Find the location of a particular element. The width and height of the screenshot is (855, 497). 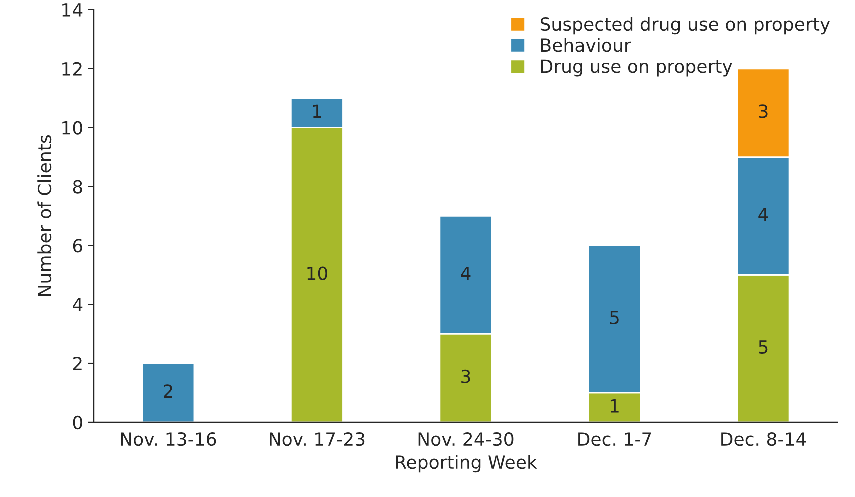

x-tick-label: Nov. 13-16 is located at coordinates (168, 439).